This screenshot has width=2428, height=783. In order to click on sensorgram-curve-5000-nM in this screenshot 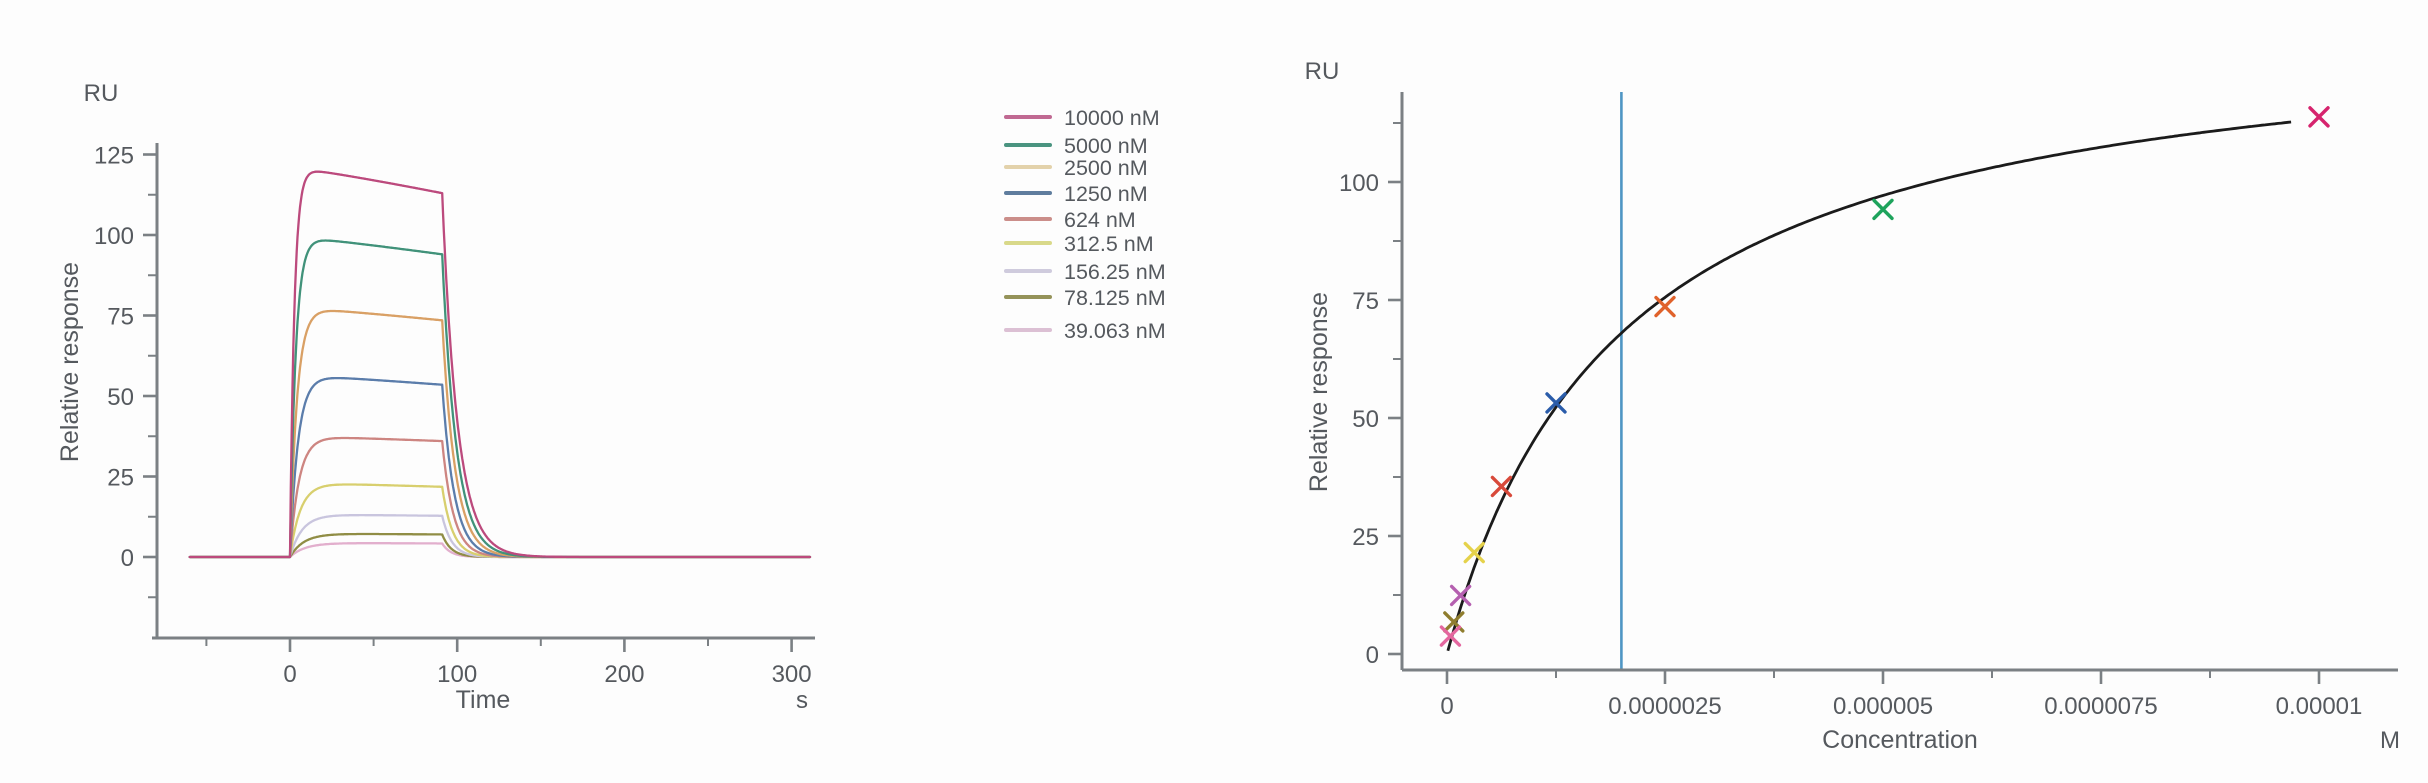, I will do `click(500, 399)`.